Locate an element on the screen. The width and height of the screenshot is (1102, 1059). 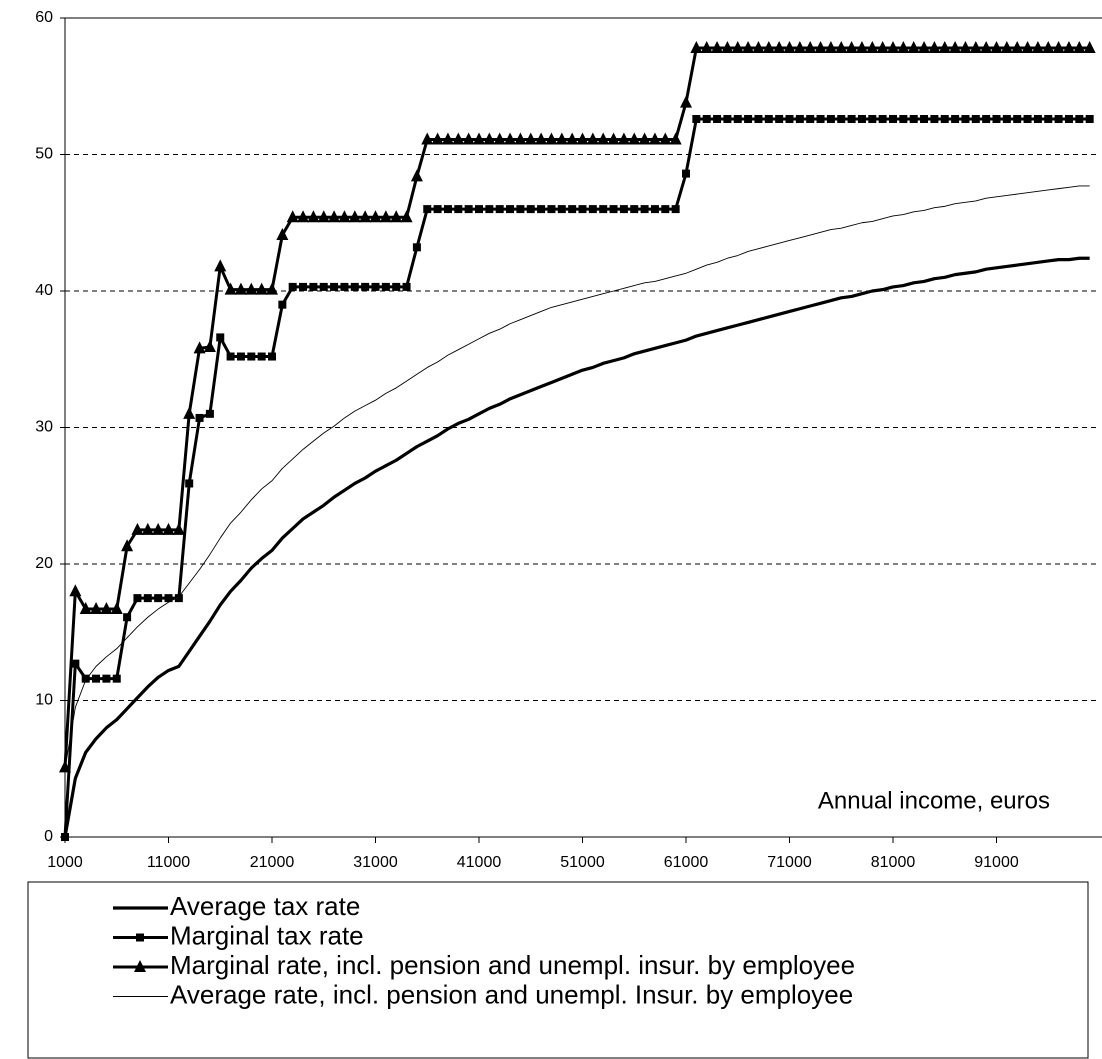
x-tick-label: 51000 is located at coordinates (582, 862).